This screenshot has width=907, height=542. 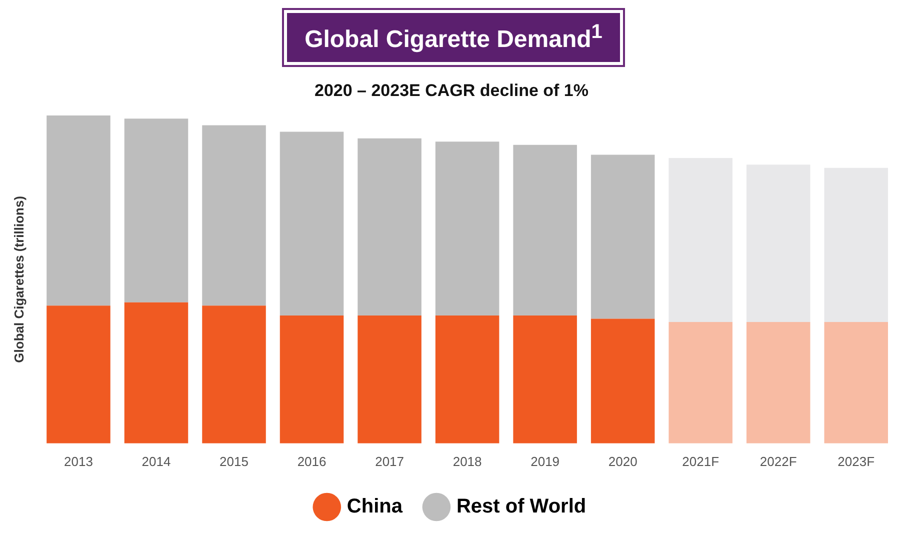 I want to click on x-tick-label: 2017, so click(x=389, y=461).